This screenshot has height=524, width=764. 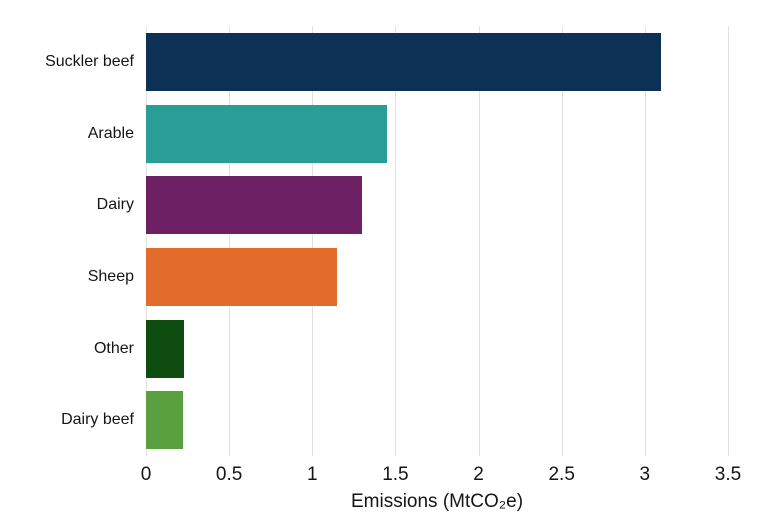 I want to click on x-tick-label-2.5: 2.5, so click(x=561, y=474).